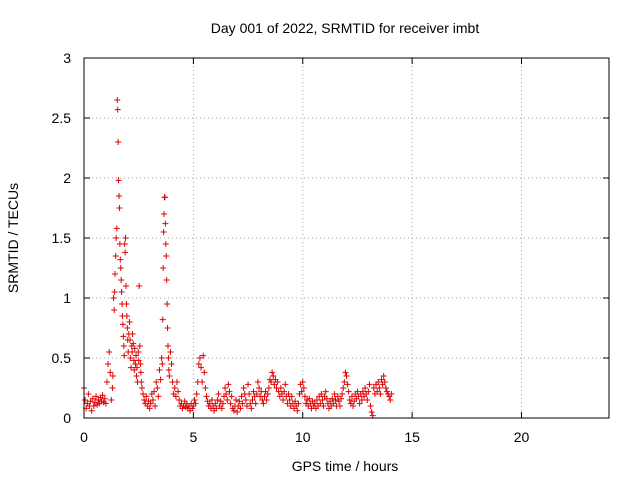  I want to click on x-tick-label: 20, so click(522, 437).